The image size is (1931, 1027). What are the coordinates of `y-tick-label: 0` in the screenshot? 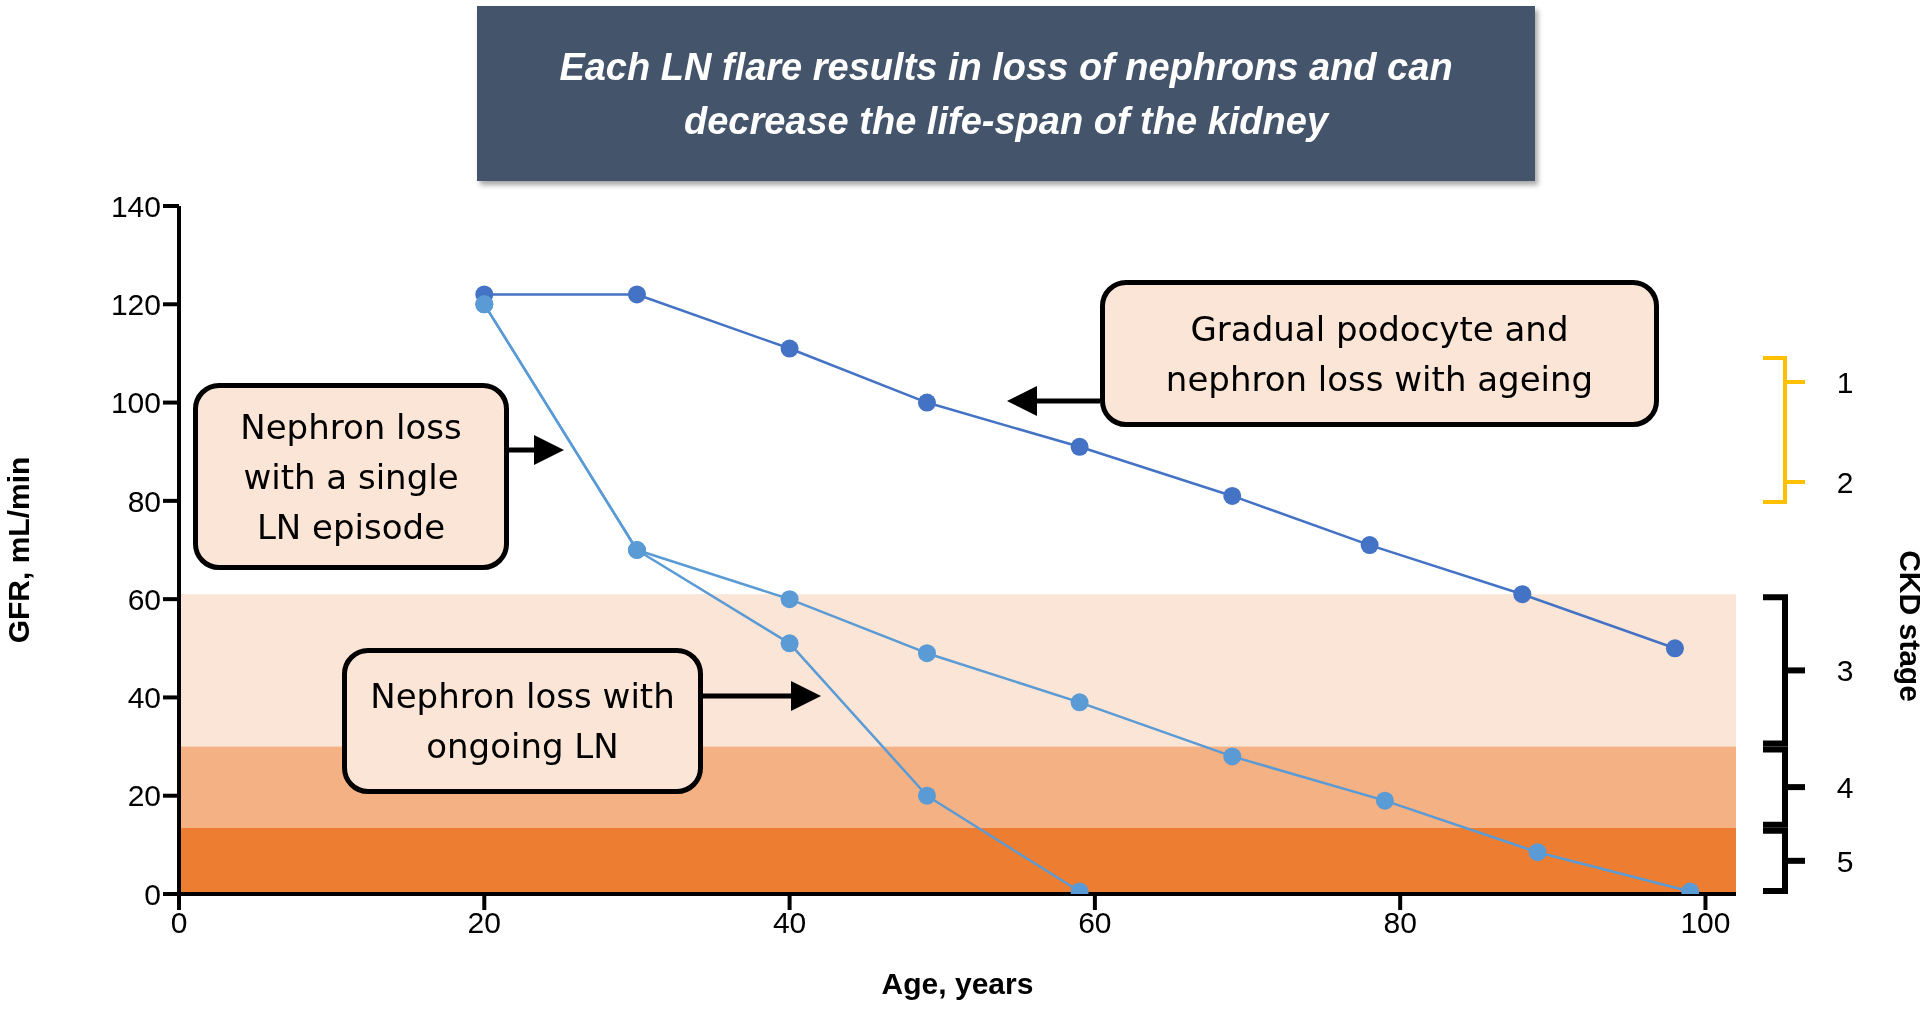 It's located at (152, 894).